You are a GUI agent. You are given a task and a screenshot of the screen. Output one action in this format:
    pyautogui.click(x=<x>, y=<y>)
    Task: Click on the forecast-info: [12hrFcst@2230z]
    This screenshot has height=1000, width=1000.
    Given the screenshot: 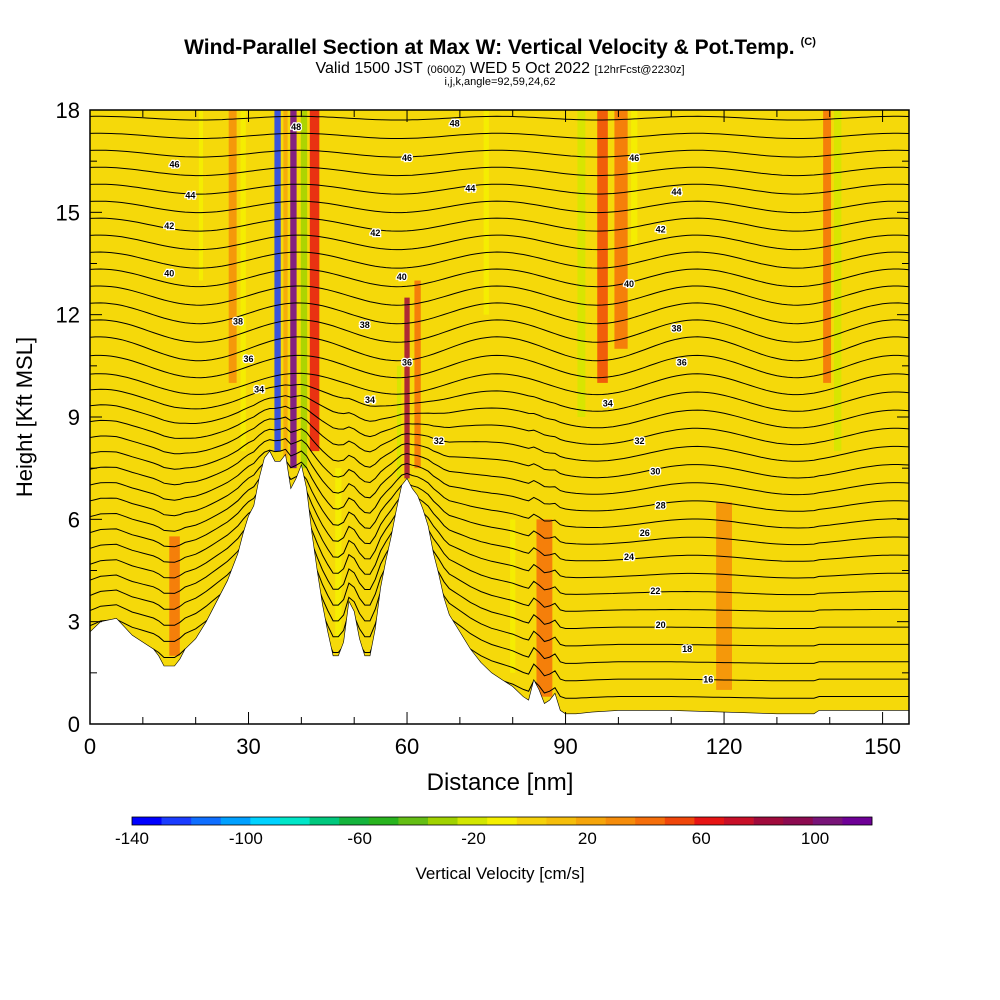 What is the action you would take?
    pyautogui.click(x=639, y=70)
    